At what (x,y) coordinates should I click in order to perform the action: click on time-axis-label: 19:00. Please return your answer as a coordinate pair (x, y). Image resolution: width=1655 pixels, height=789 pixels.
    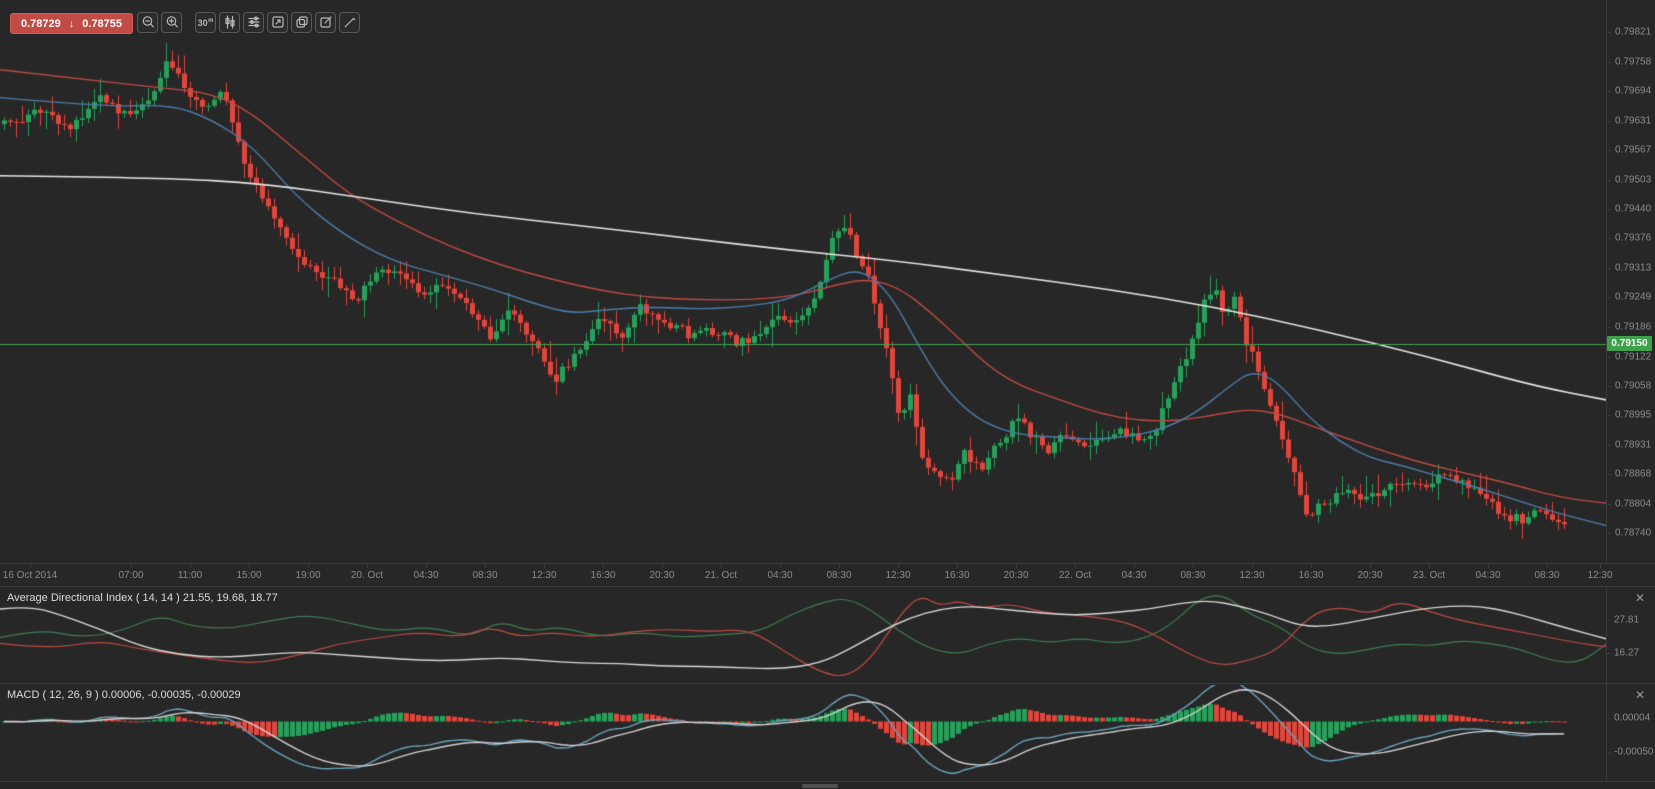
    Looking at the image, I should click on (308, 575).